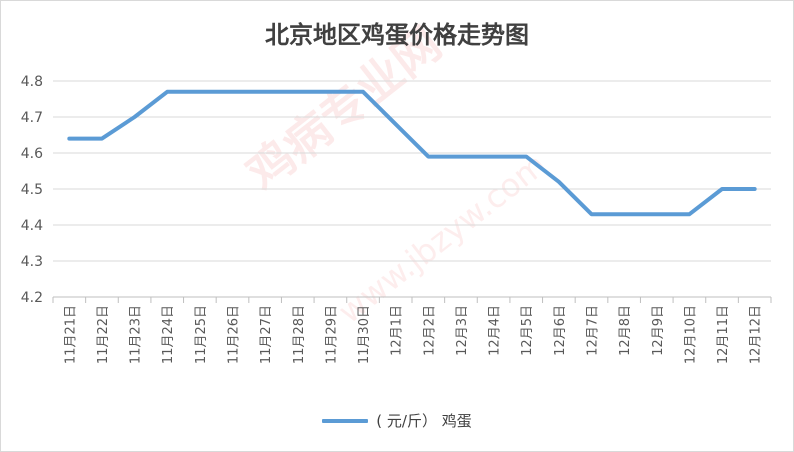 This screenshot has height=452, width=794. What do you see at coordinates (201, 334) in the screenshot?
I see `x-tick-label: 11月25日` at bounding box center [201, 334].